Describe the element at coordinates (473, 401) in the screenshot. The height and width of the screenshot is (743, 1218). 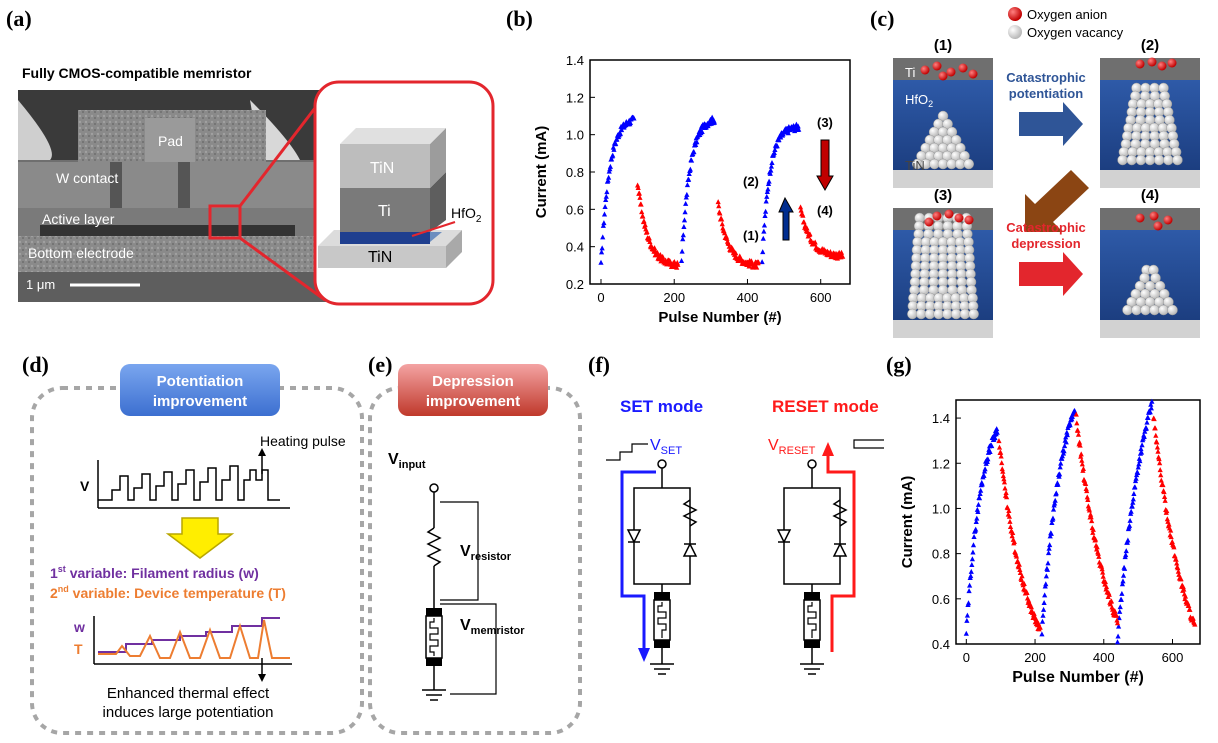
I see `depression-header-line2: improvement` at that location.